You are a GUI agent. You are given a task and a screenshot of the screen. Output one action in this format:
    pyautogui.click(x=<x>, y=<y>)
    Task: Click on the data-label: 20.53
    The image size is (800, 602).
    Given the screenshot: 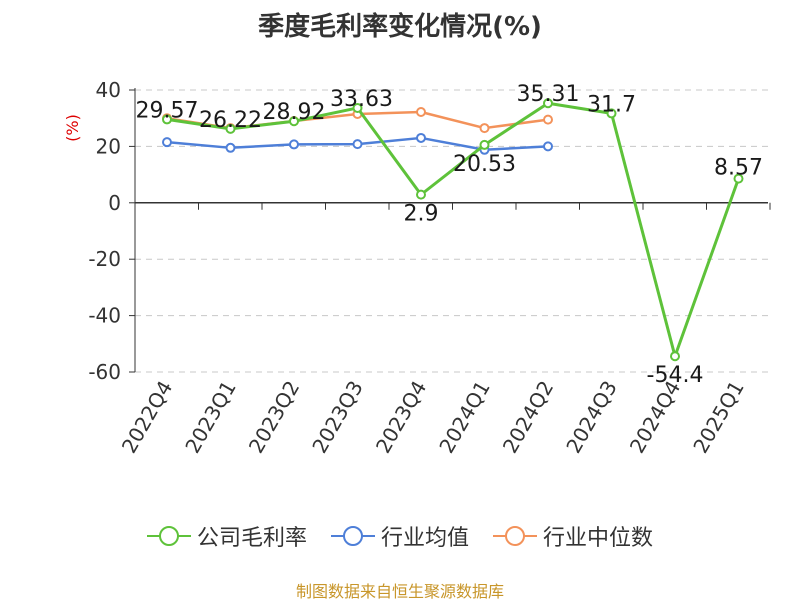 What is the action you would take?
    pyautogui.click(x=484, y=164)
    